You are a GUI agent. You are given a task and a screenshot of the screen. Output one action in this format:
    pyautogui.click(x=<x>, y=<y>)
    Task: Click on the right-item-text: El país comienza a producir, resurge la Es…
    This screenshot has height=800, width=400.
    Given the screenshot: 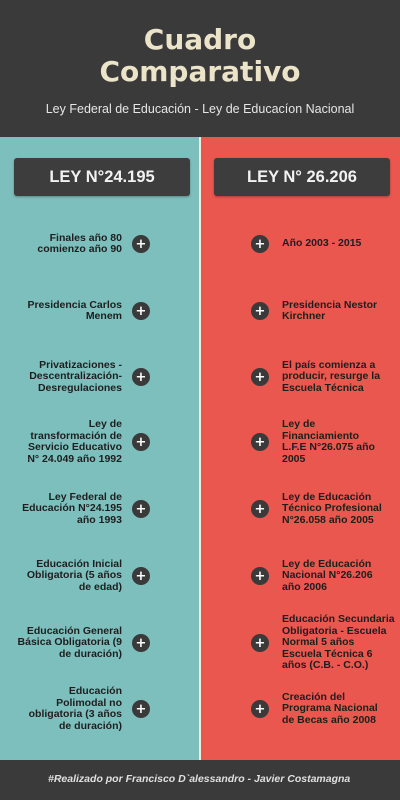 What is the action you would take?
    pyautogui.click(x=331, y=376)
    